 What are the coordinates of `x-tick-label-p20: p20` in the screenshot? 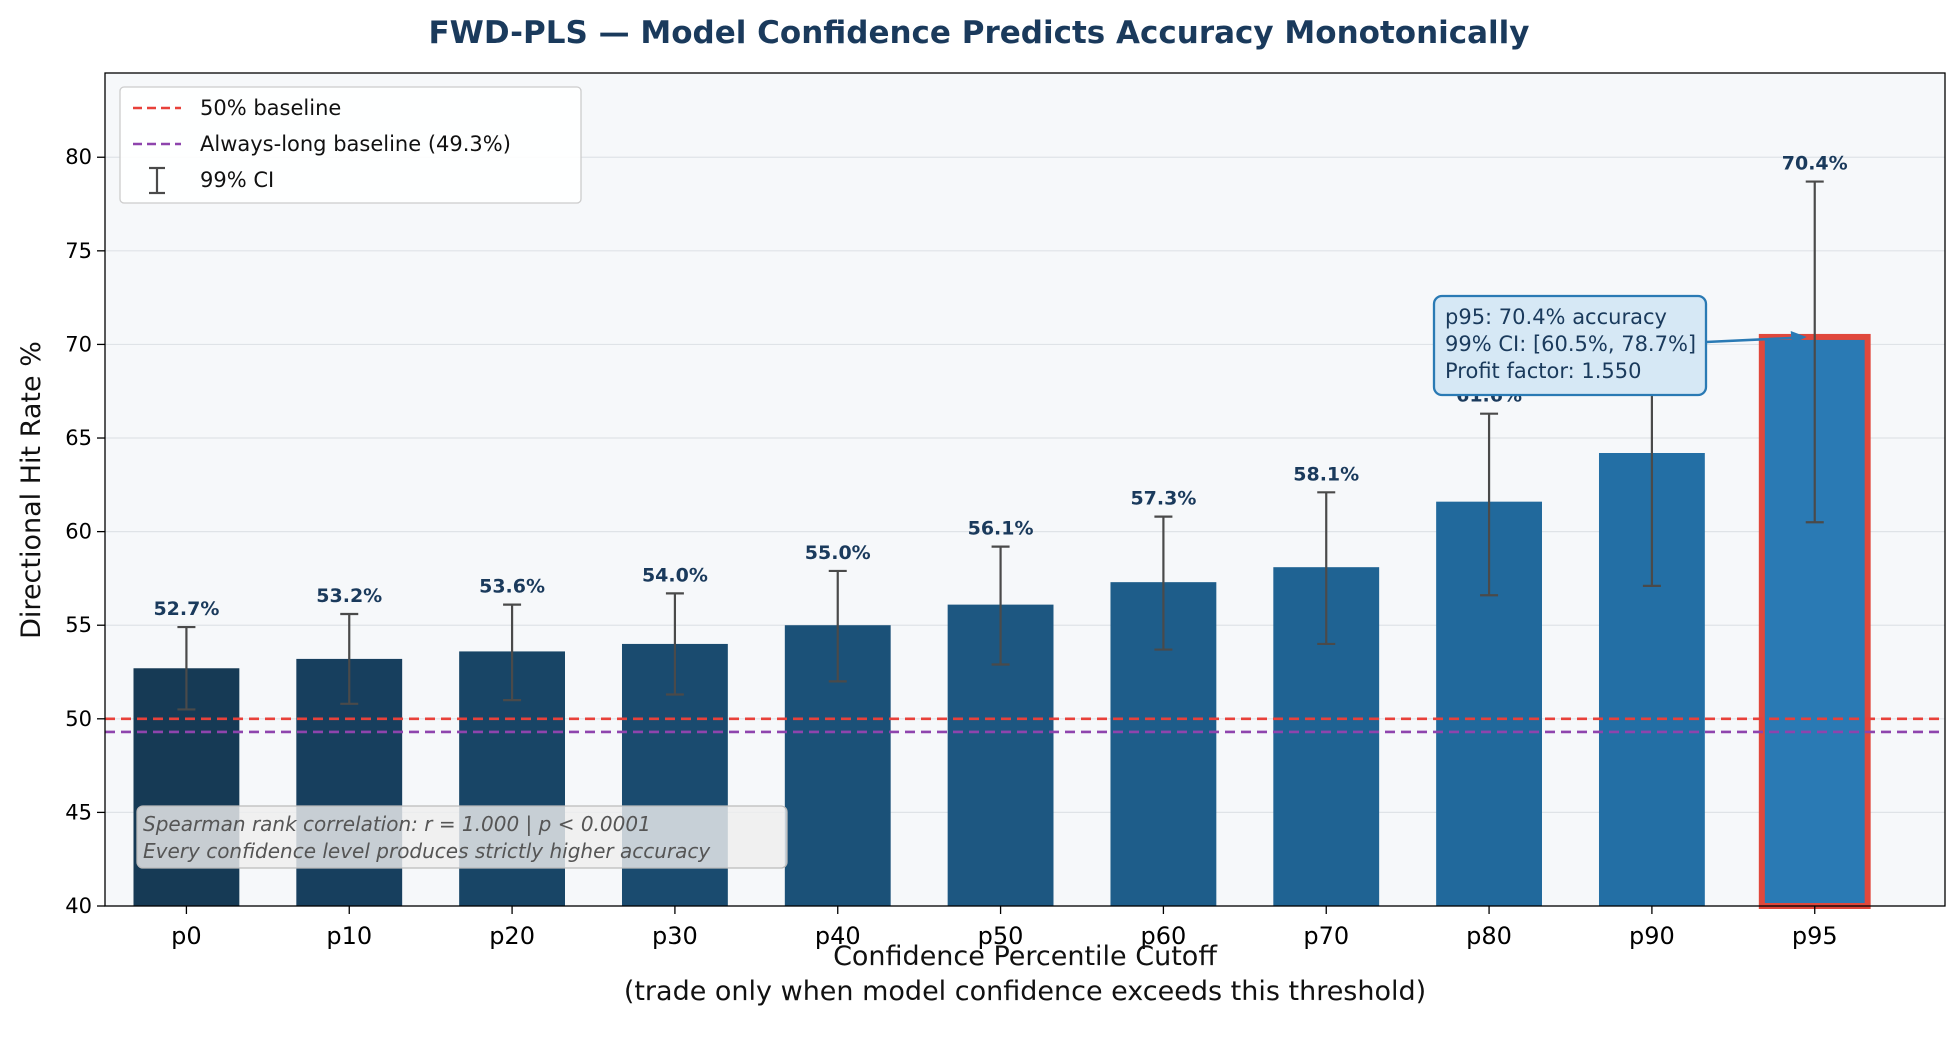 It's located at (512, 936).